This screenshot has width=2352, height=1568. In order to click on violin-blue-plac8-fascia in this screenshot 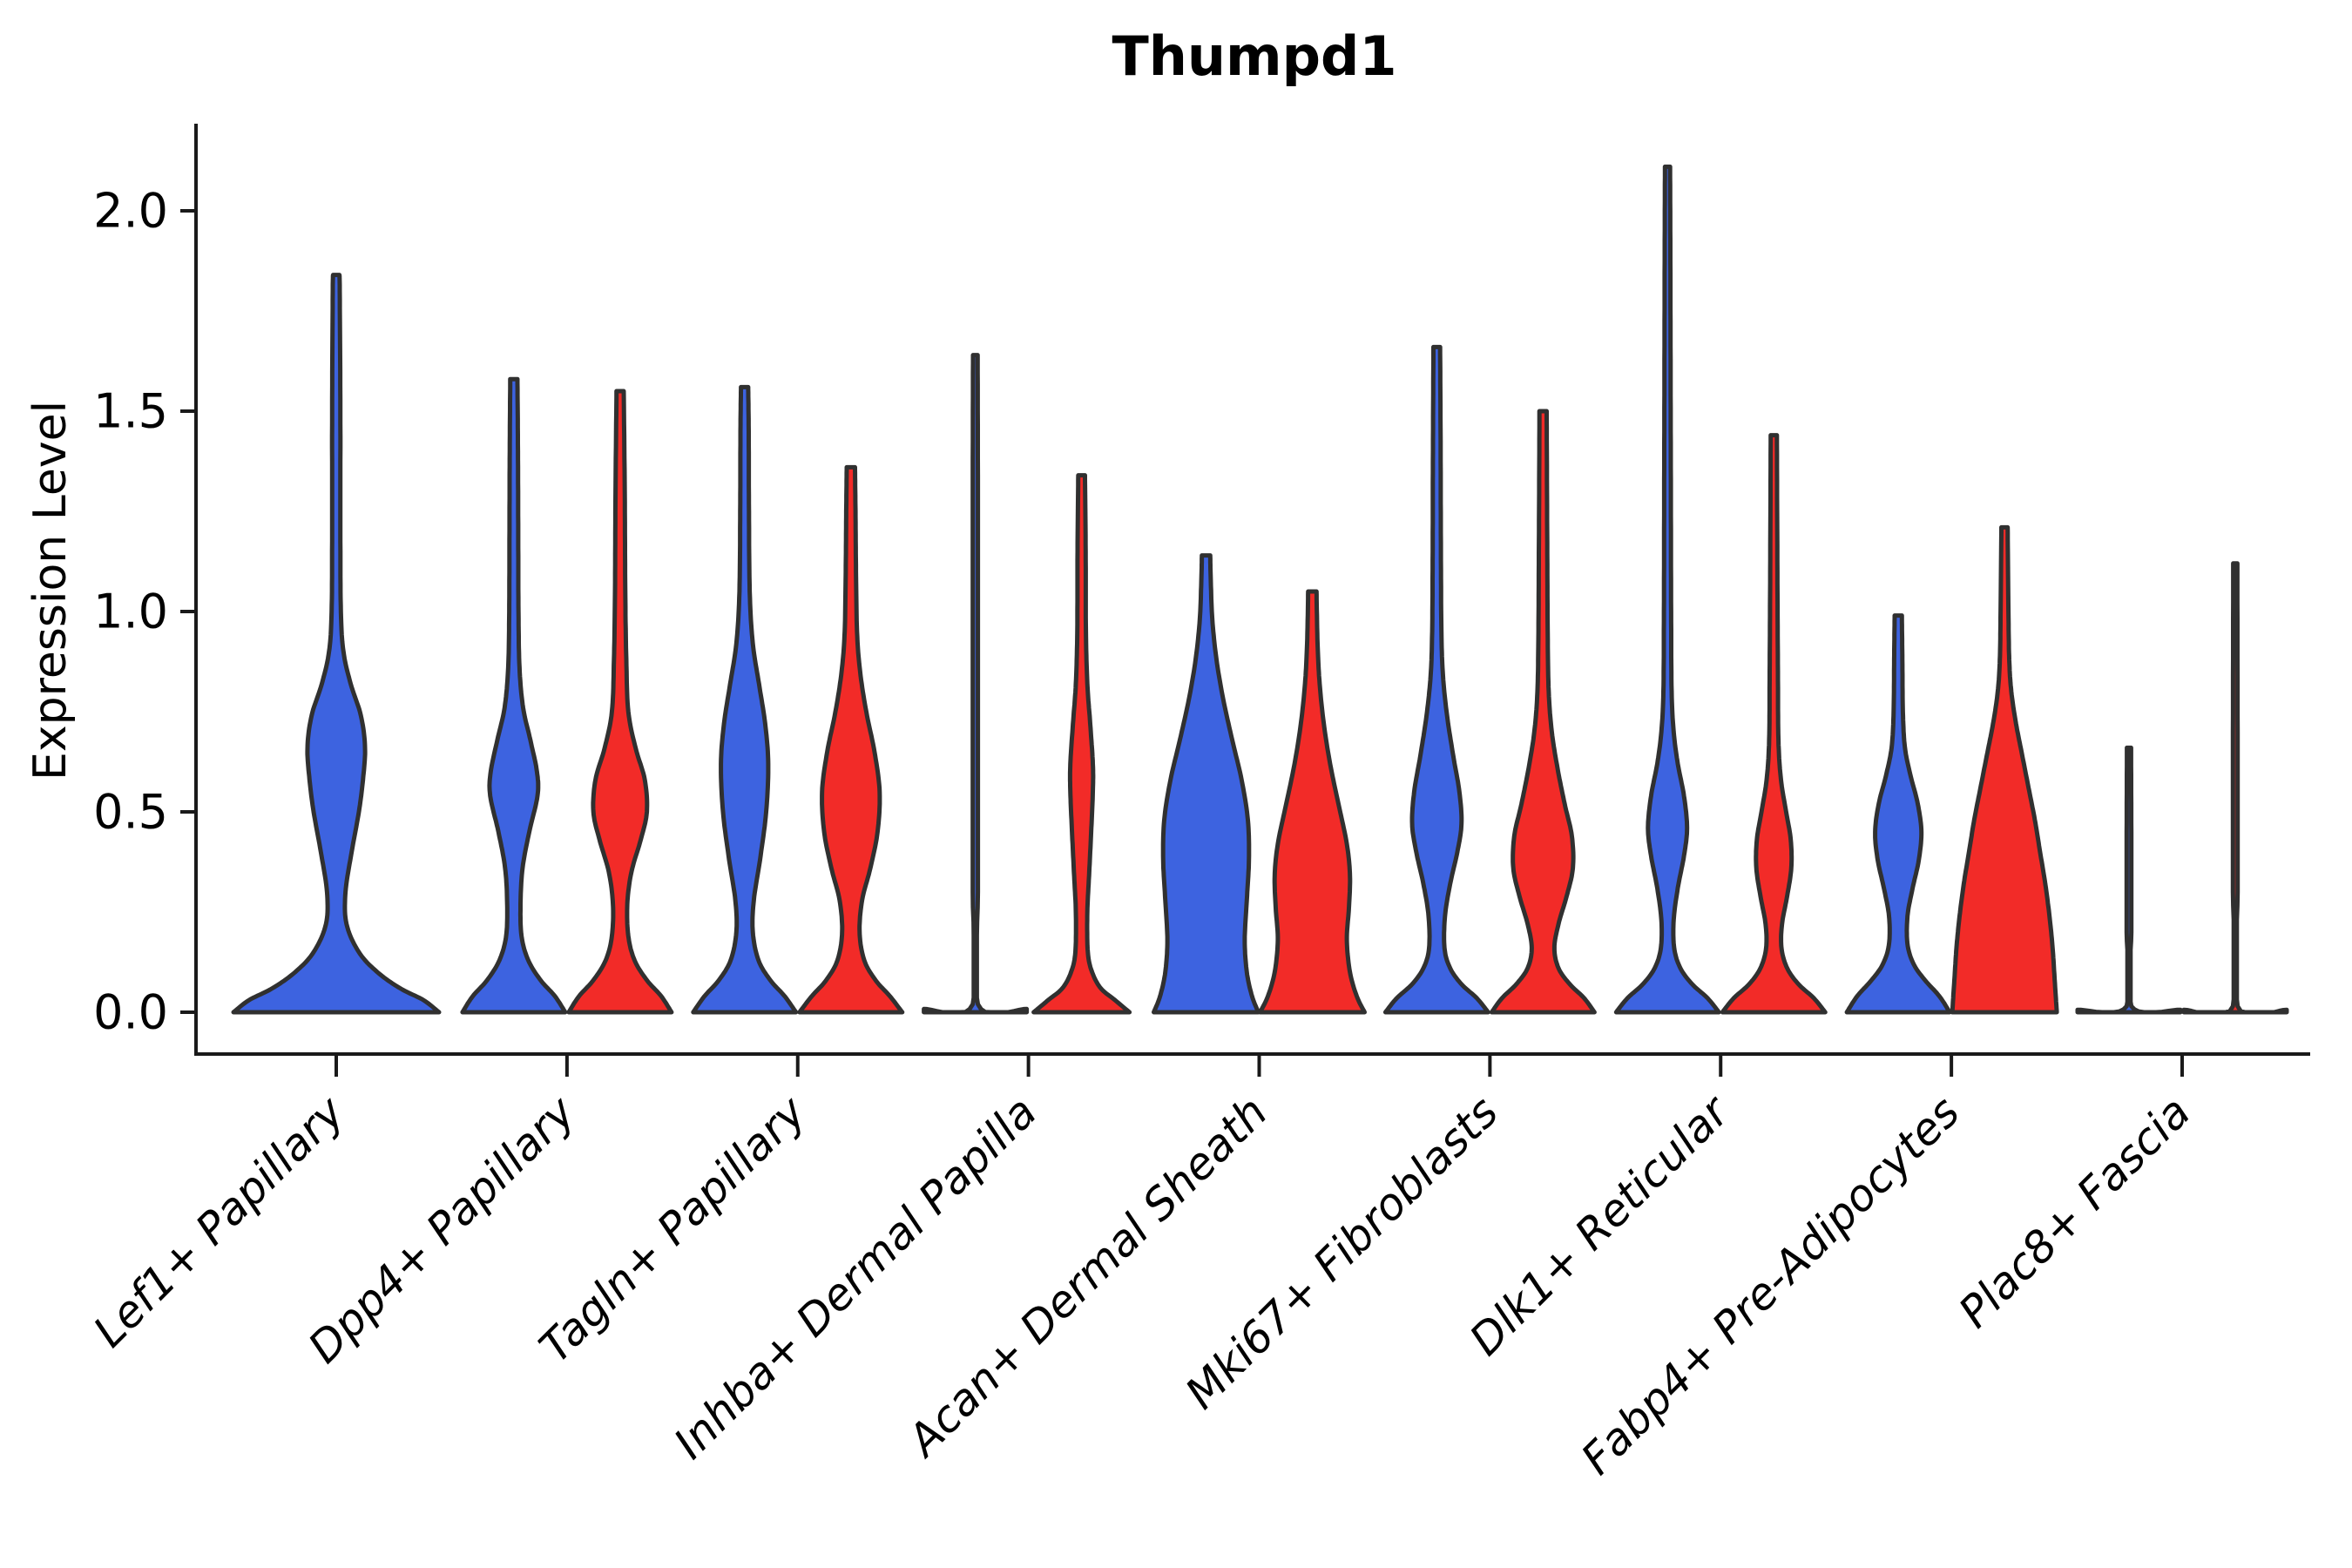, I will do `click(2129, 880)`.